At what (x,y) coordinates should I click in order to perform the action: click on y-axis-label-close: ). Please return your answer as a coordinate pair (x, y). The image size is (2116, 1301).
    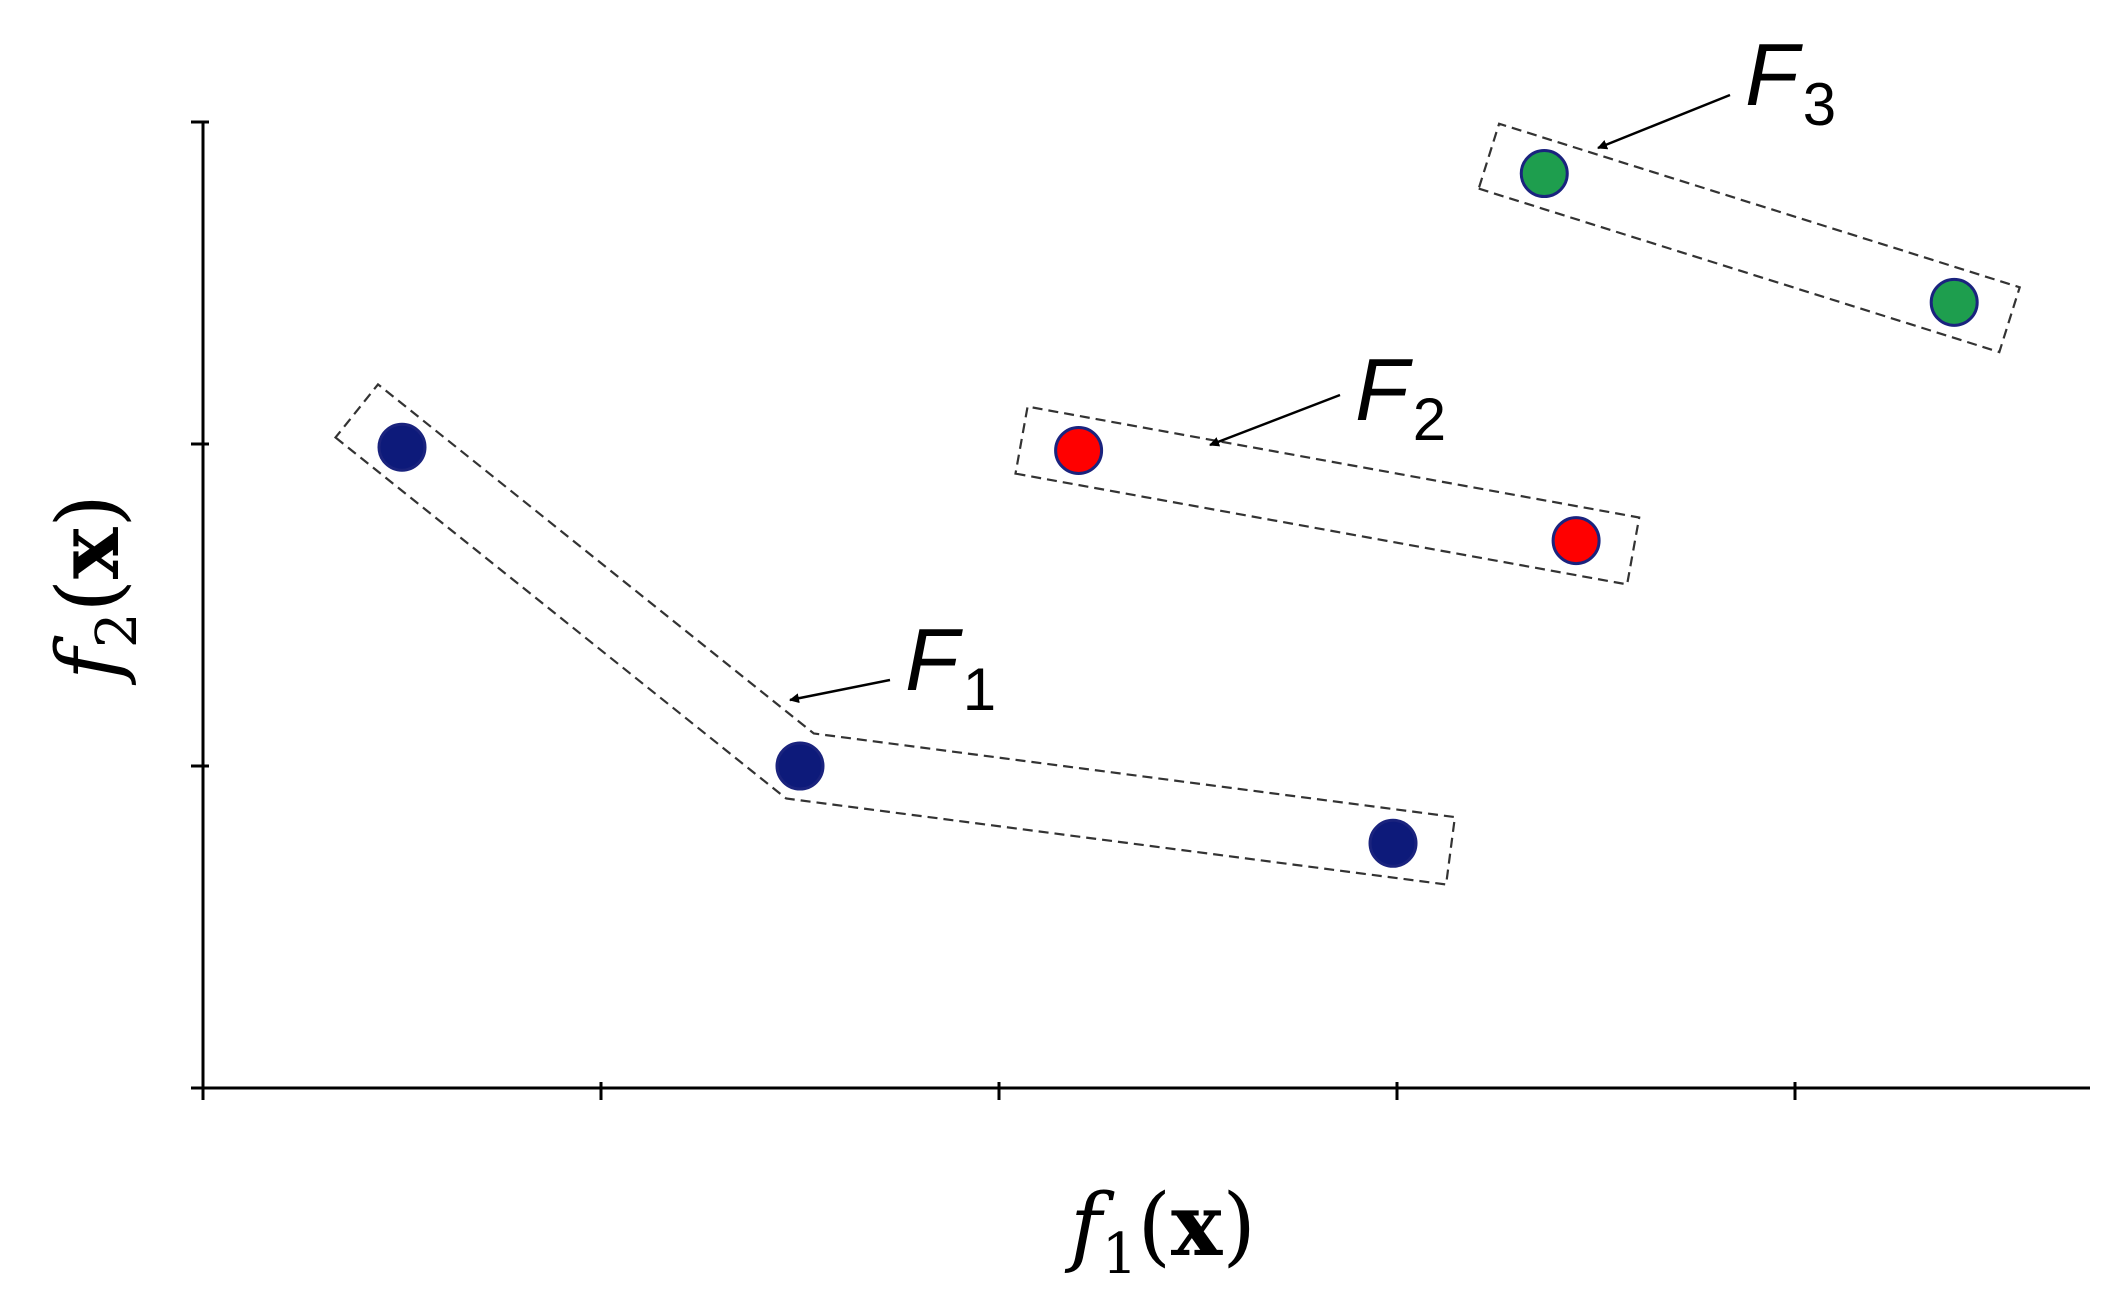
    Looking at the image, I should click on (89, 511).